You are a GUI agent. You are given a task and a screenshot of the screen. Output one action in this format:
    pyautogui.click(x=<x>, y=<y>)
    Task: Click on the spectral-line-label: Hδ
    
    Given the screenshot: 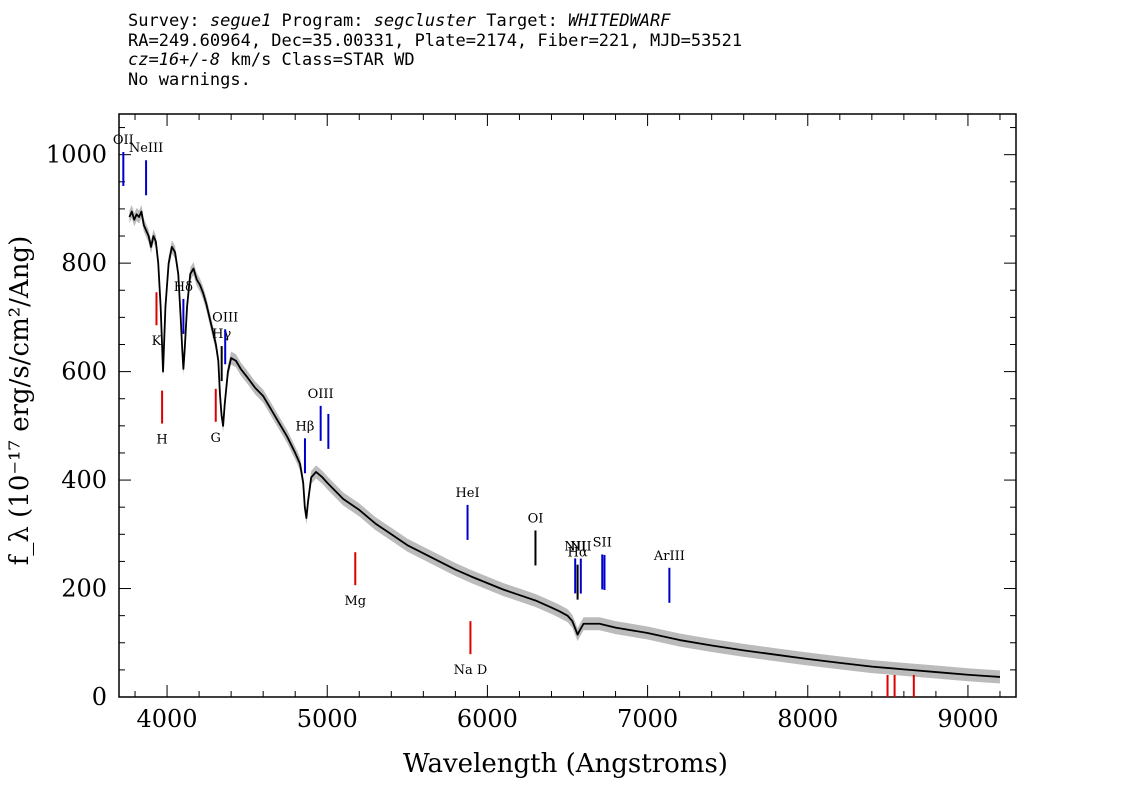 What is the action you would take?
    pyautogui.click(x=183, y=287)
    